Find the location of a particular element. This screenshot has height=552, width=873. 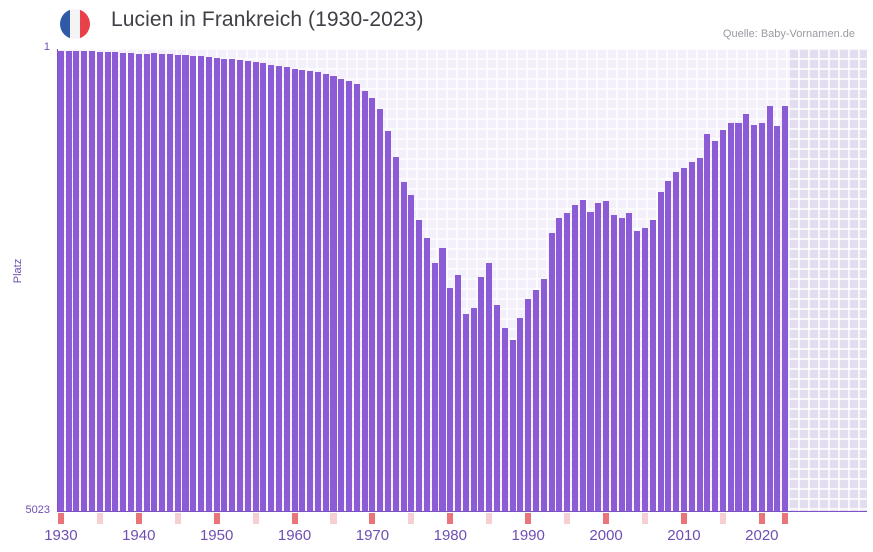

x-axis-tick-label: 1950 is located at coordinates (216, 535).